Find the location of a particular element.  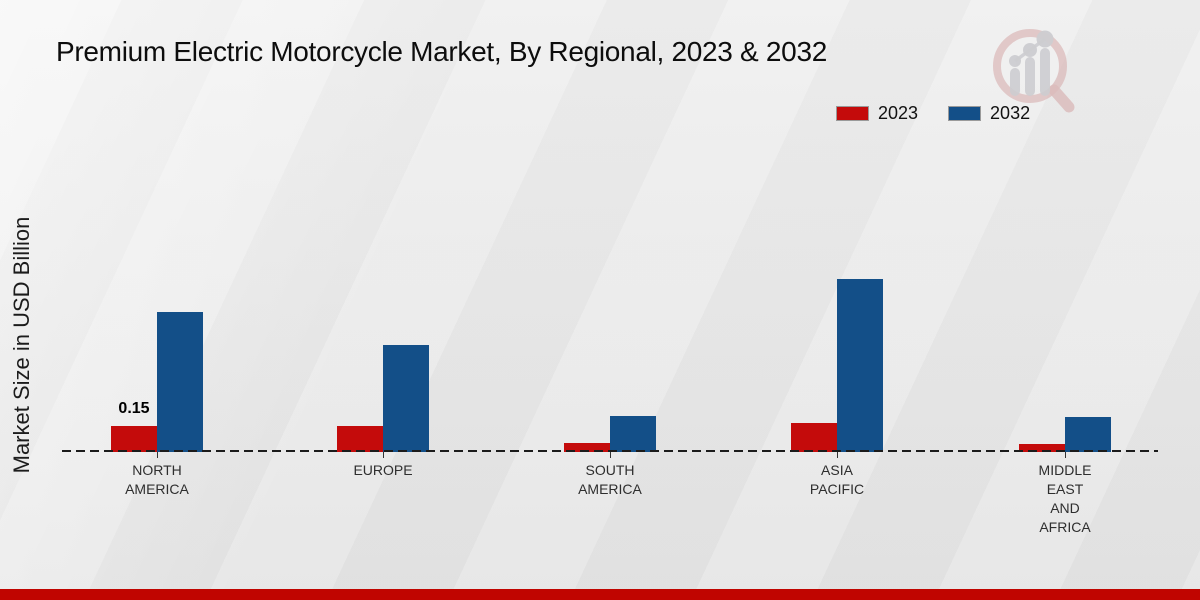

legend-item-2032: 2032 is located at coordinates (989, 113).